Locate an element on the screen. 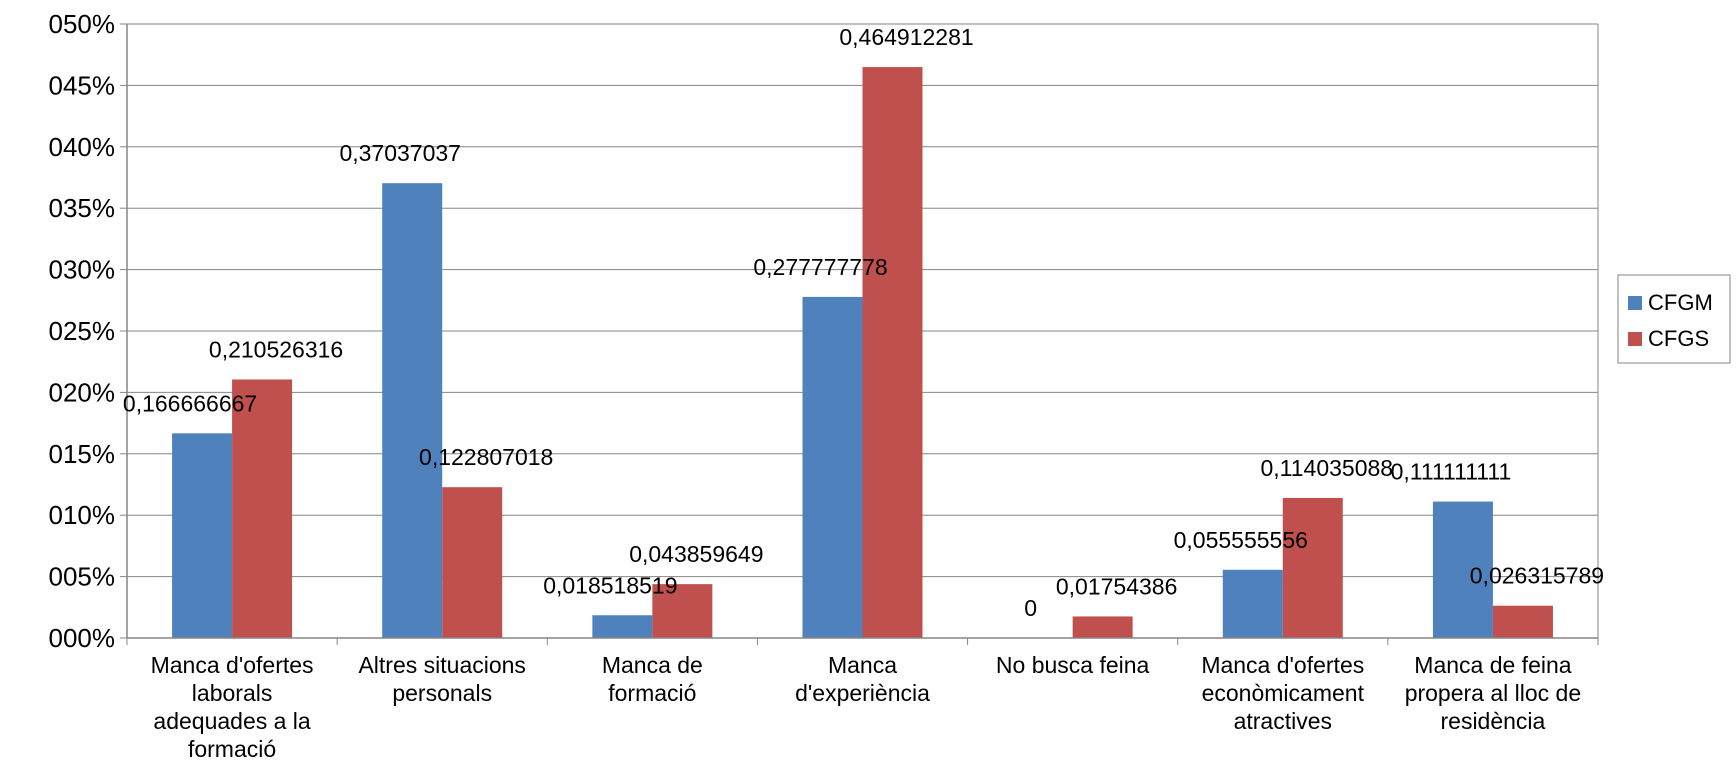 This screenshot has width=1736, height=774. y-tick-label: 035% is located at coordinates (82, 208).